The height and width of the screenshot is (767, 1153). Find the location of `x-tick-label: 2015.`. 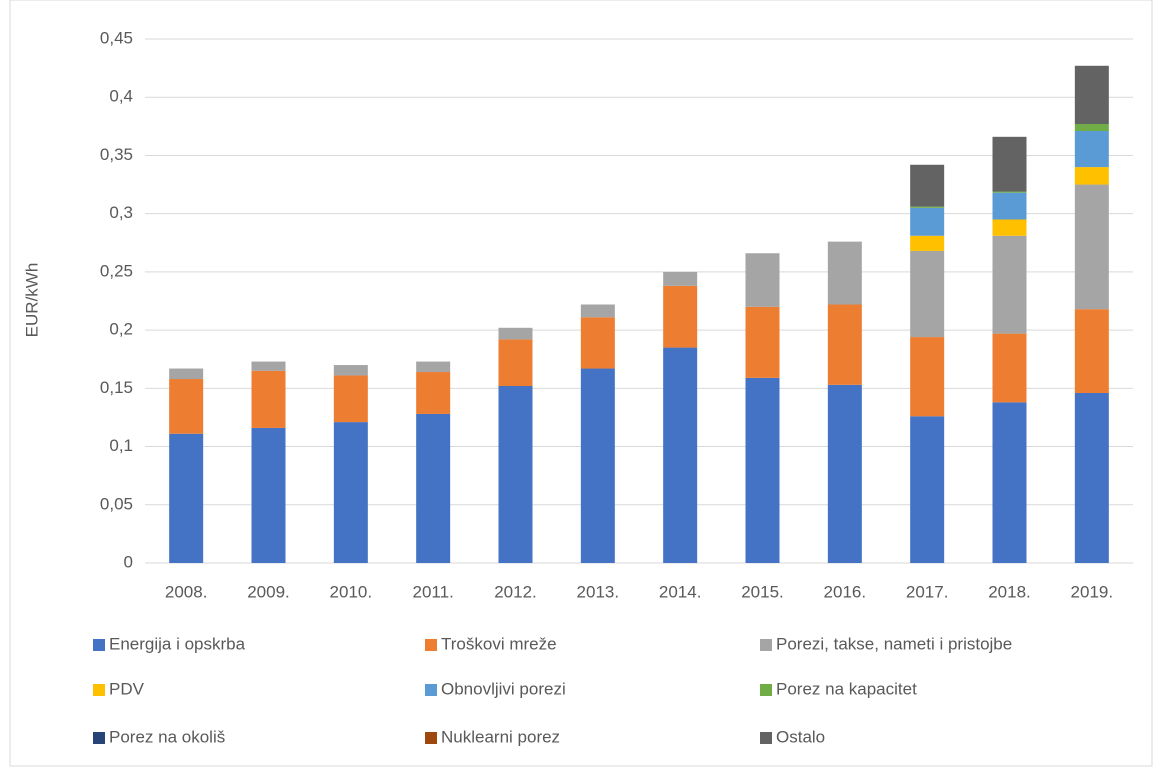

x-tick-label: 2015. is located at coordinates (762, 591).